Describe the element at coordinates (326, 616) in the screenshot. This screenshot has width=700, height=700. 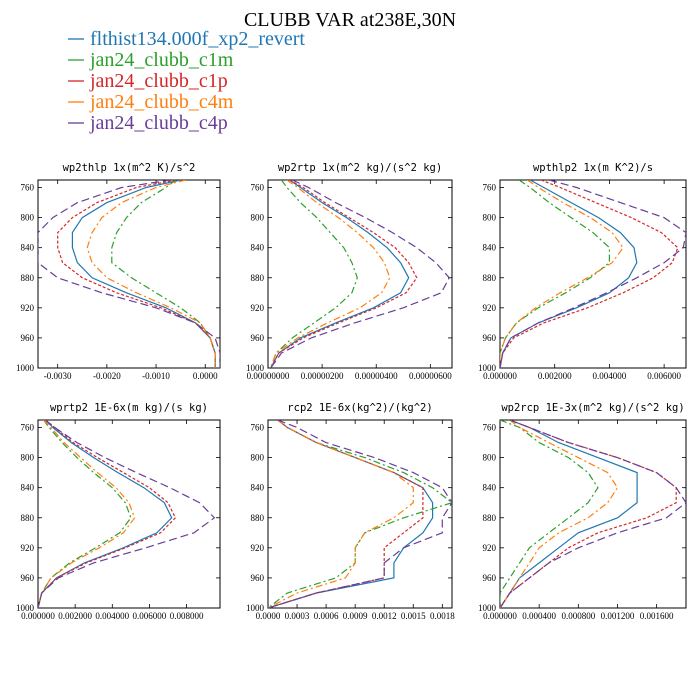
I see `x-tick-label: 0.0006` at that location.